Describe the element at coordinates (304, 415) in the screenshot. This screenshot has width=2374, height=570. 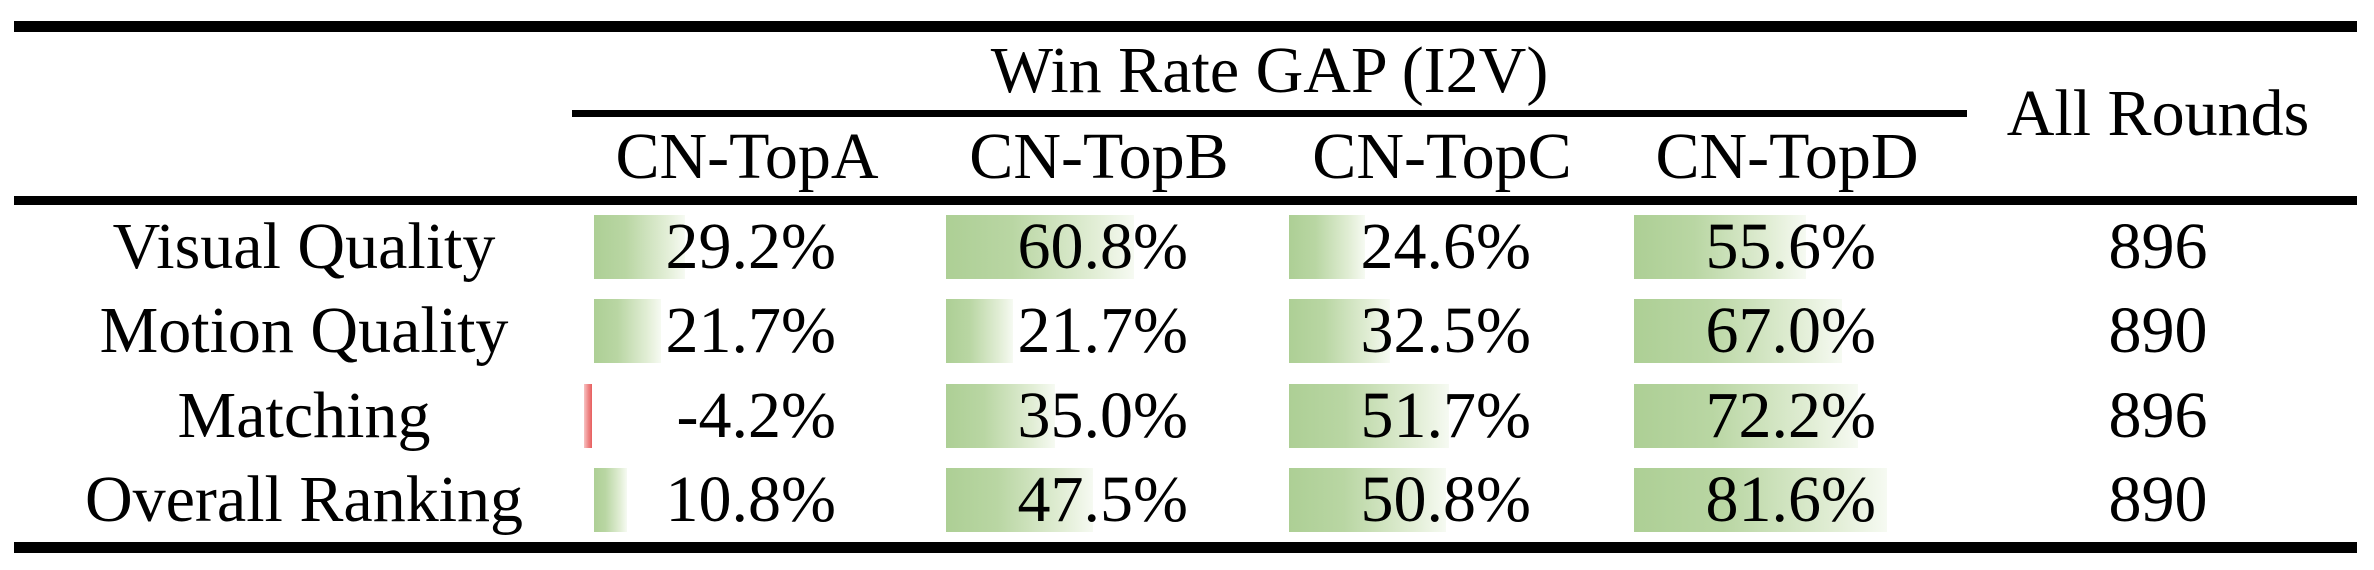
I see `row-label: Matching` at that location.